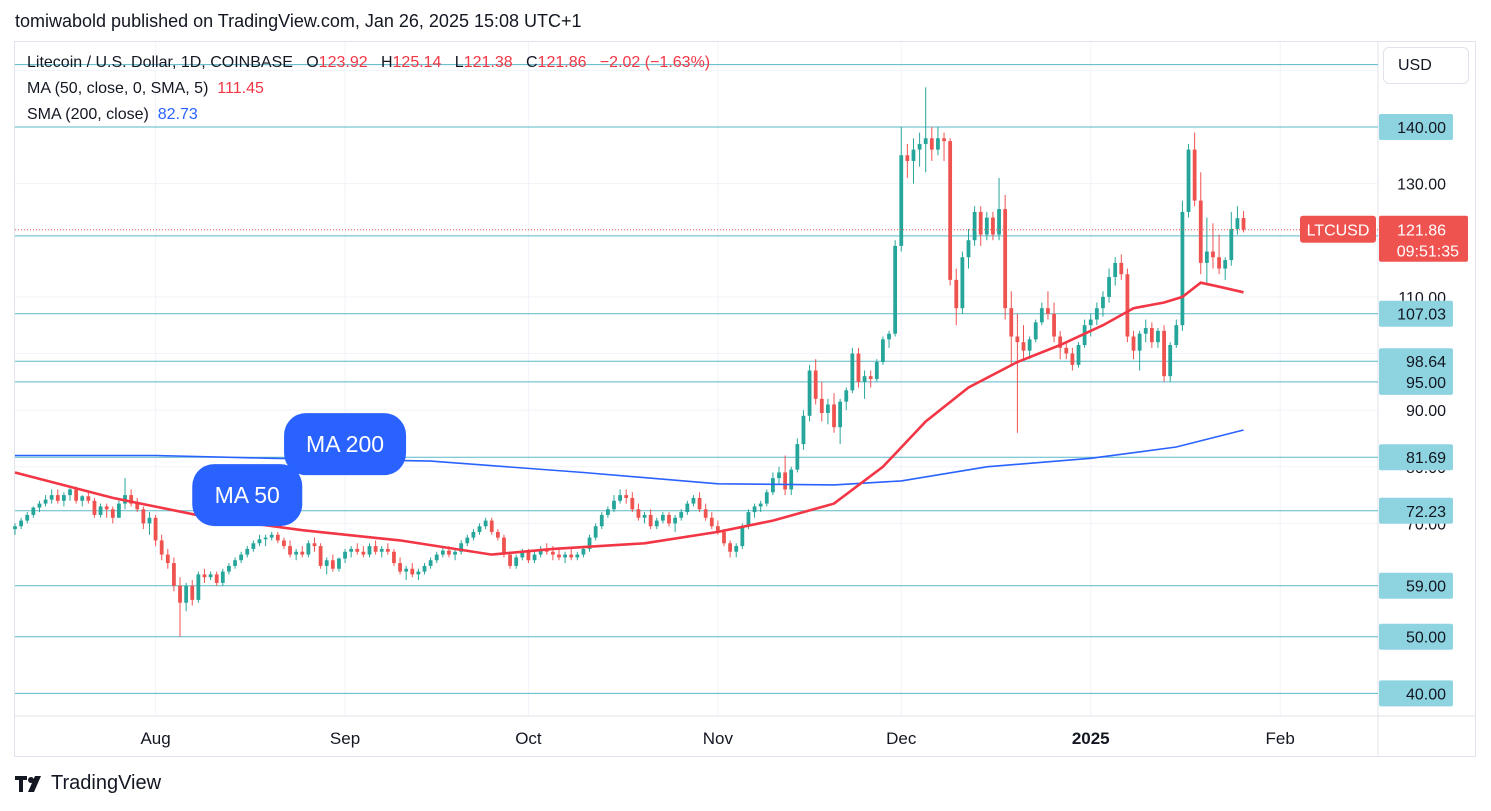  What do you see at coordinates (1426, 694) in the screenshot?
I see `level-tag-label: 40.00` at bounding box center [1426, 694].